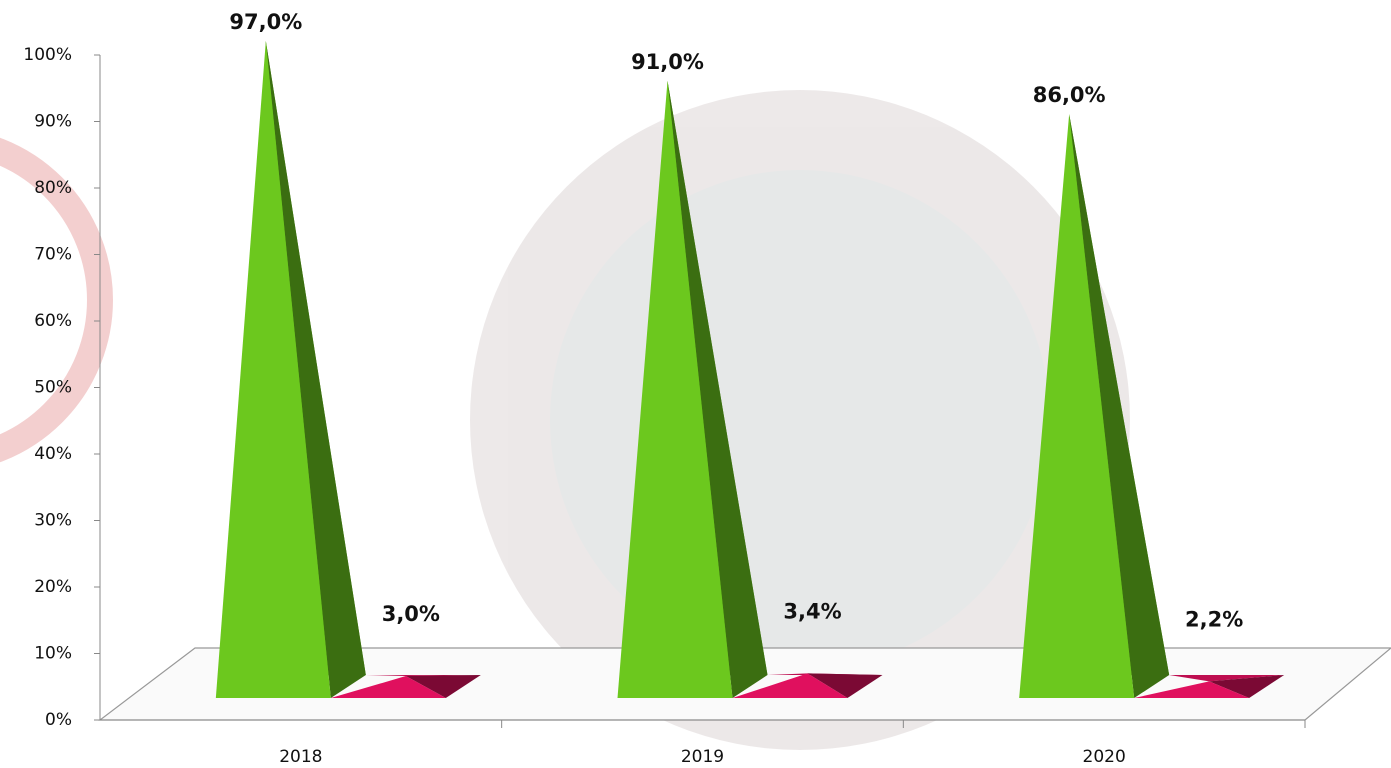 Image resolution: width=1391 pixels, height=768 pixels. I want to click on x-tick-label: 2019, so click(702, 757).